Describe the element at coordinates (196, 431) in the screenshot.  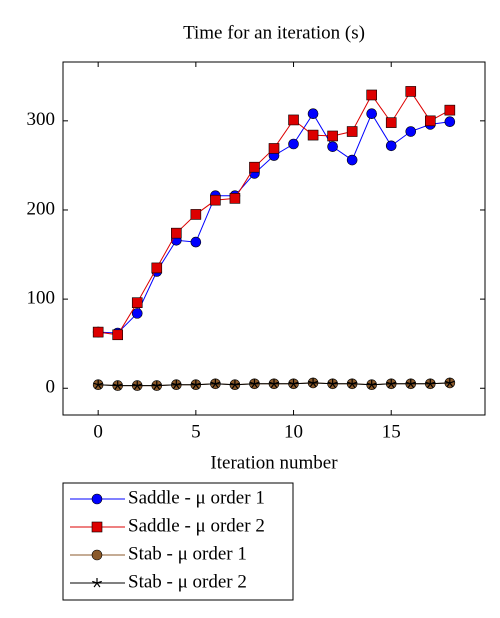
I see `x-tick-label: 5` at that location.